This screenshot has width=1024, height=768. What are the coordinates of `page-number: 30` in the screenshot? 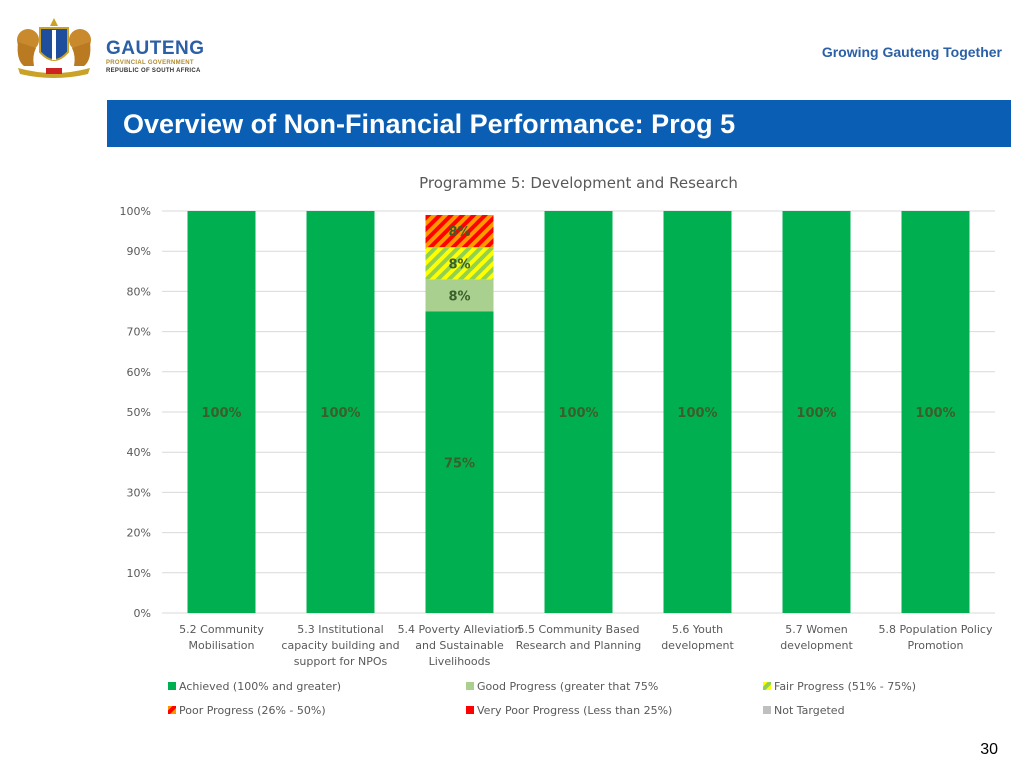 It's located at (989, 749).